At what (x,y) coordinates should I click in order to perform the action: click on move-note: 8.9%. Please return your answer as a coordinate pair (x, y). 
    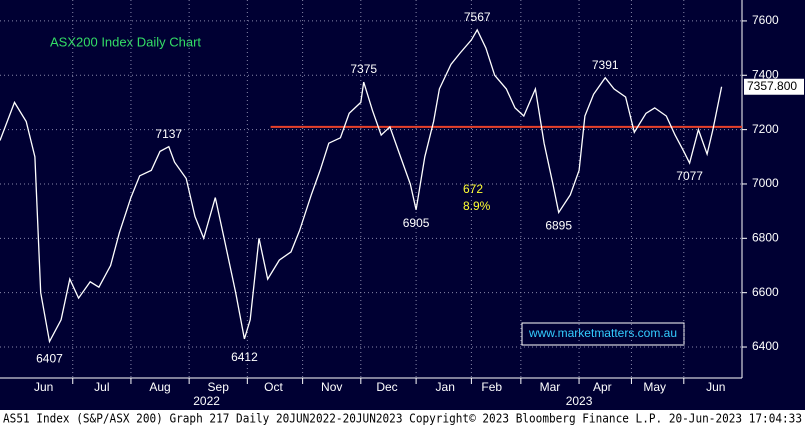
    Looking at the image, I should click on (477, 206).